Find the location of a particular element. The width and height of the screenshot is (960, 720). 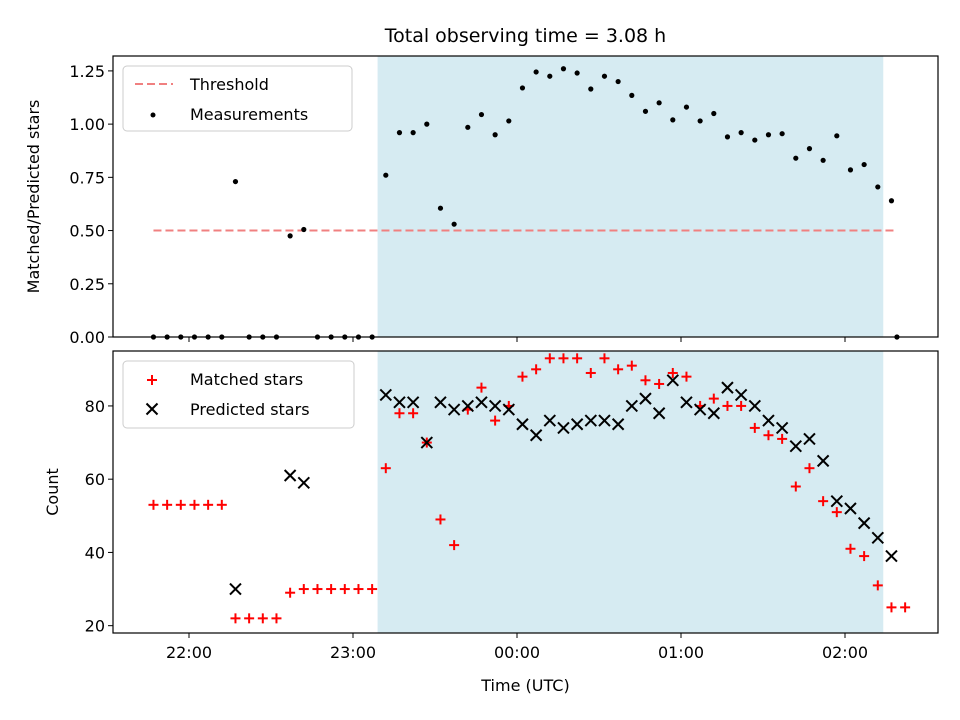

top-y-ticks: 0.00 0.25 0.50 0.75 1.00 1.25 is located at coordinates (91, 204).